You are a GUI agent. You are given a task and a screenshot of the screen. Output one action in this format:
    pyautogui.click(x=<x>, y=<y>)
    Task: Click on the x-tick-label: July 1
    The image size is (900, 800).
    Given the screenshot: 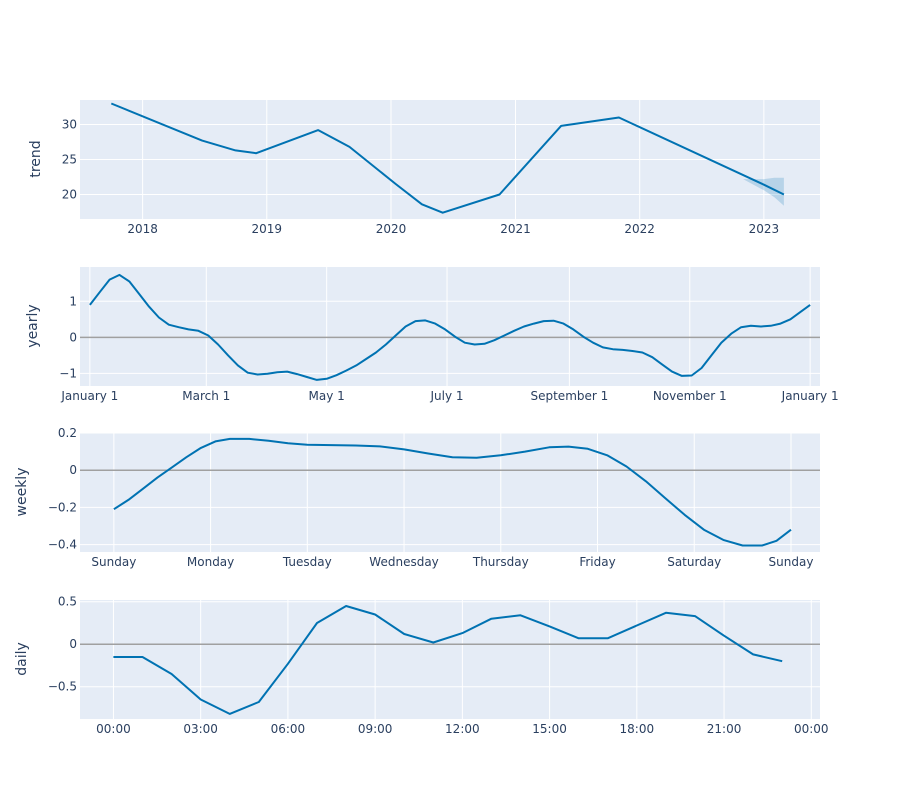 What is the action you would take?
    pyautogui.click(x=447, y=396)
    